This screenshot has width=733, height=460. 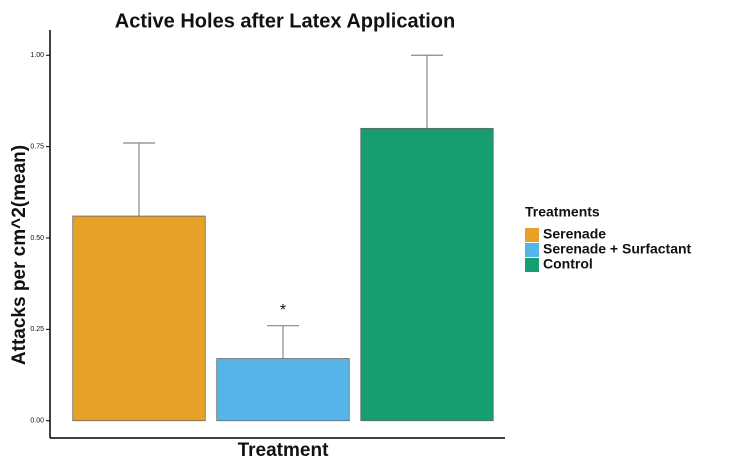 What do you see at coordinates (37, 146) in the screenshot?
I see `y-tick-label: 0.75` at bounding box center [37, 146].